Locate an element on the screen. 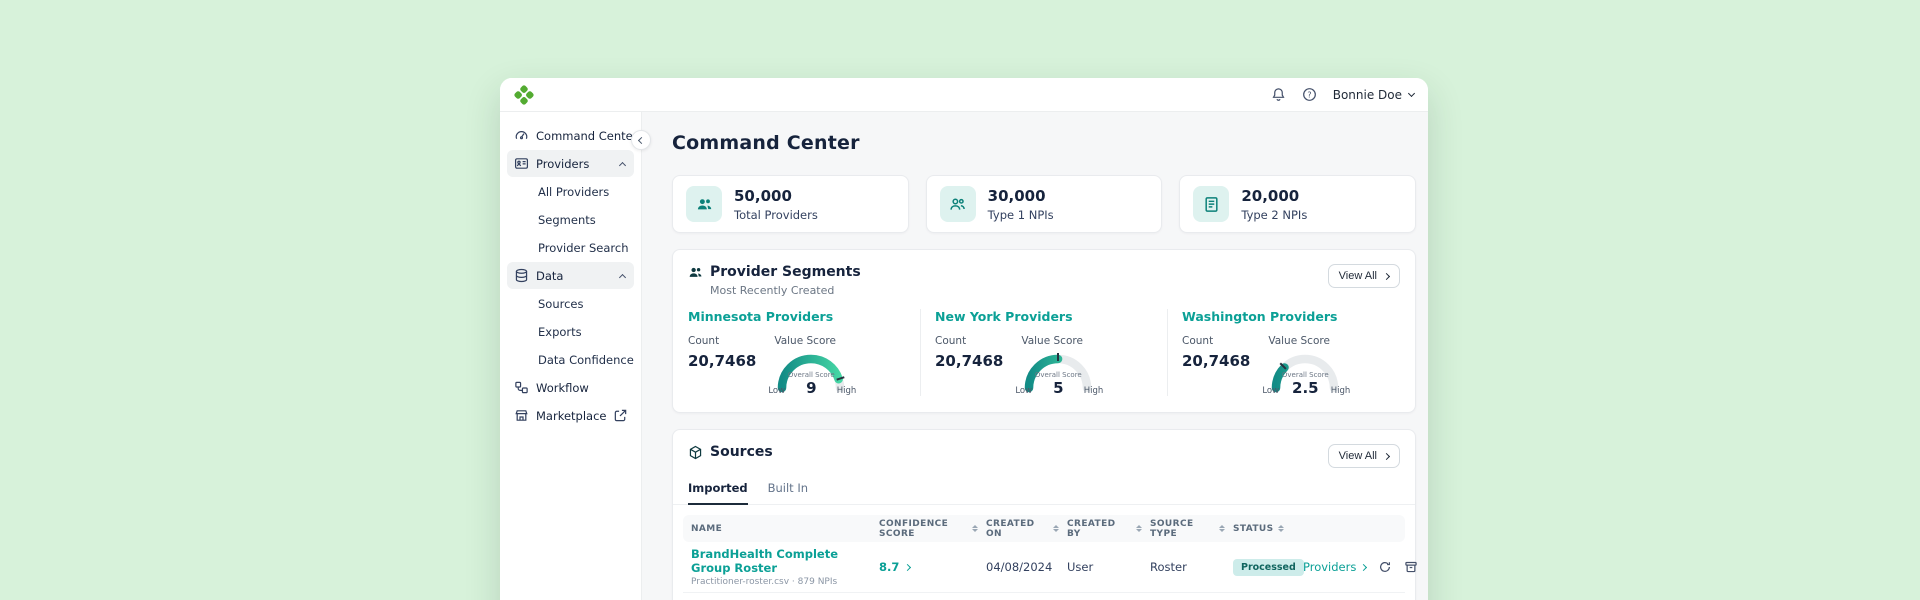 Image resolution: width=1920 pixels, height=600 pixels. status-badge: Processed is located at coordinates (1268, 567).